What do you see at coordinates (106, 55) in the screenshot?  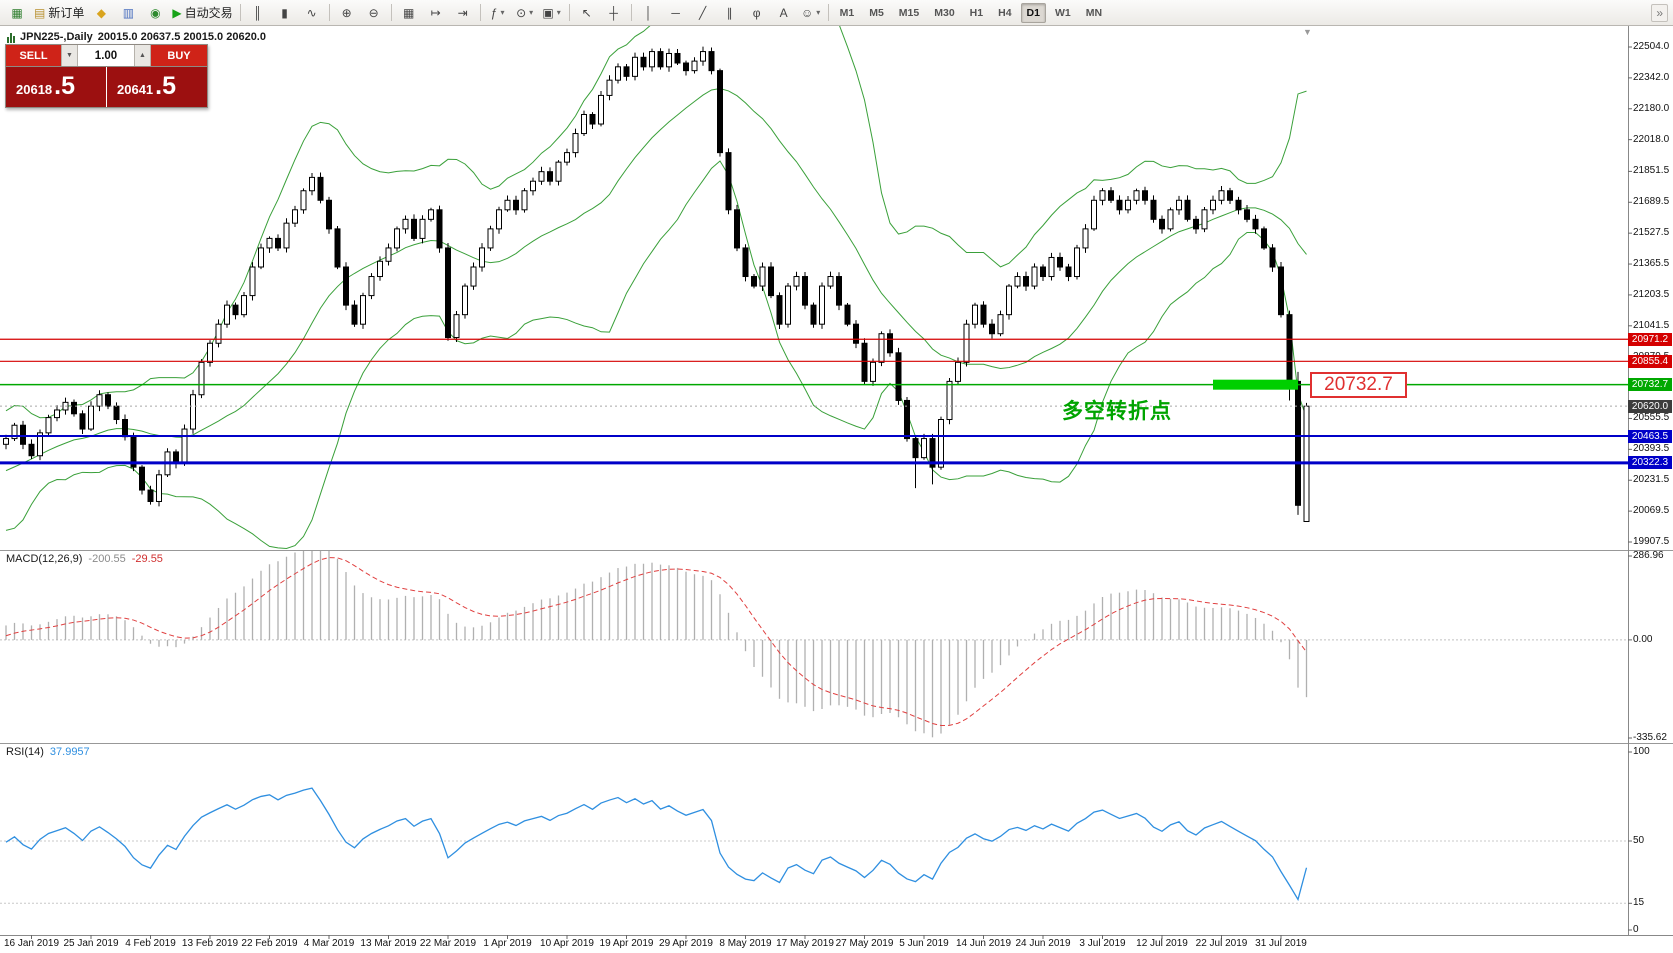 I see `volume-input` at bounding box center [106, 55].